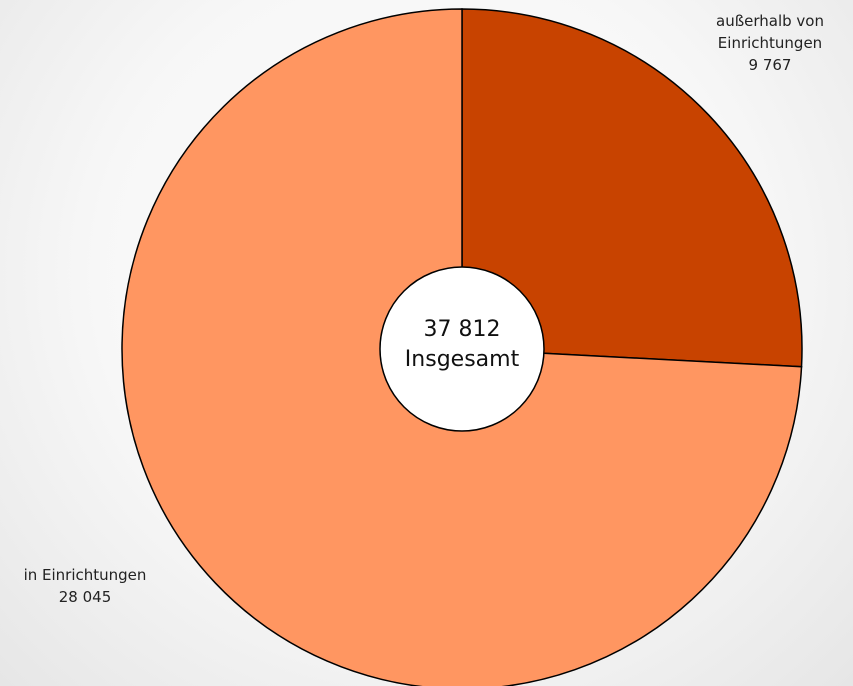 Image resolution: width=853 pixels, height=686 pixels. I want to click on center-label: 37 812 Insgesamt, so click(462, 345).